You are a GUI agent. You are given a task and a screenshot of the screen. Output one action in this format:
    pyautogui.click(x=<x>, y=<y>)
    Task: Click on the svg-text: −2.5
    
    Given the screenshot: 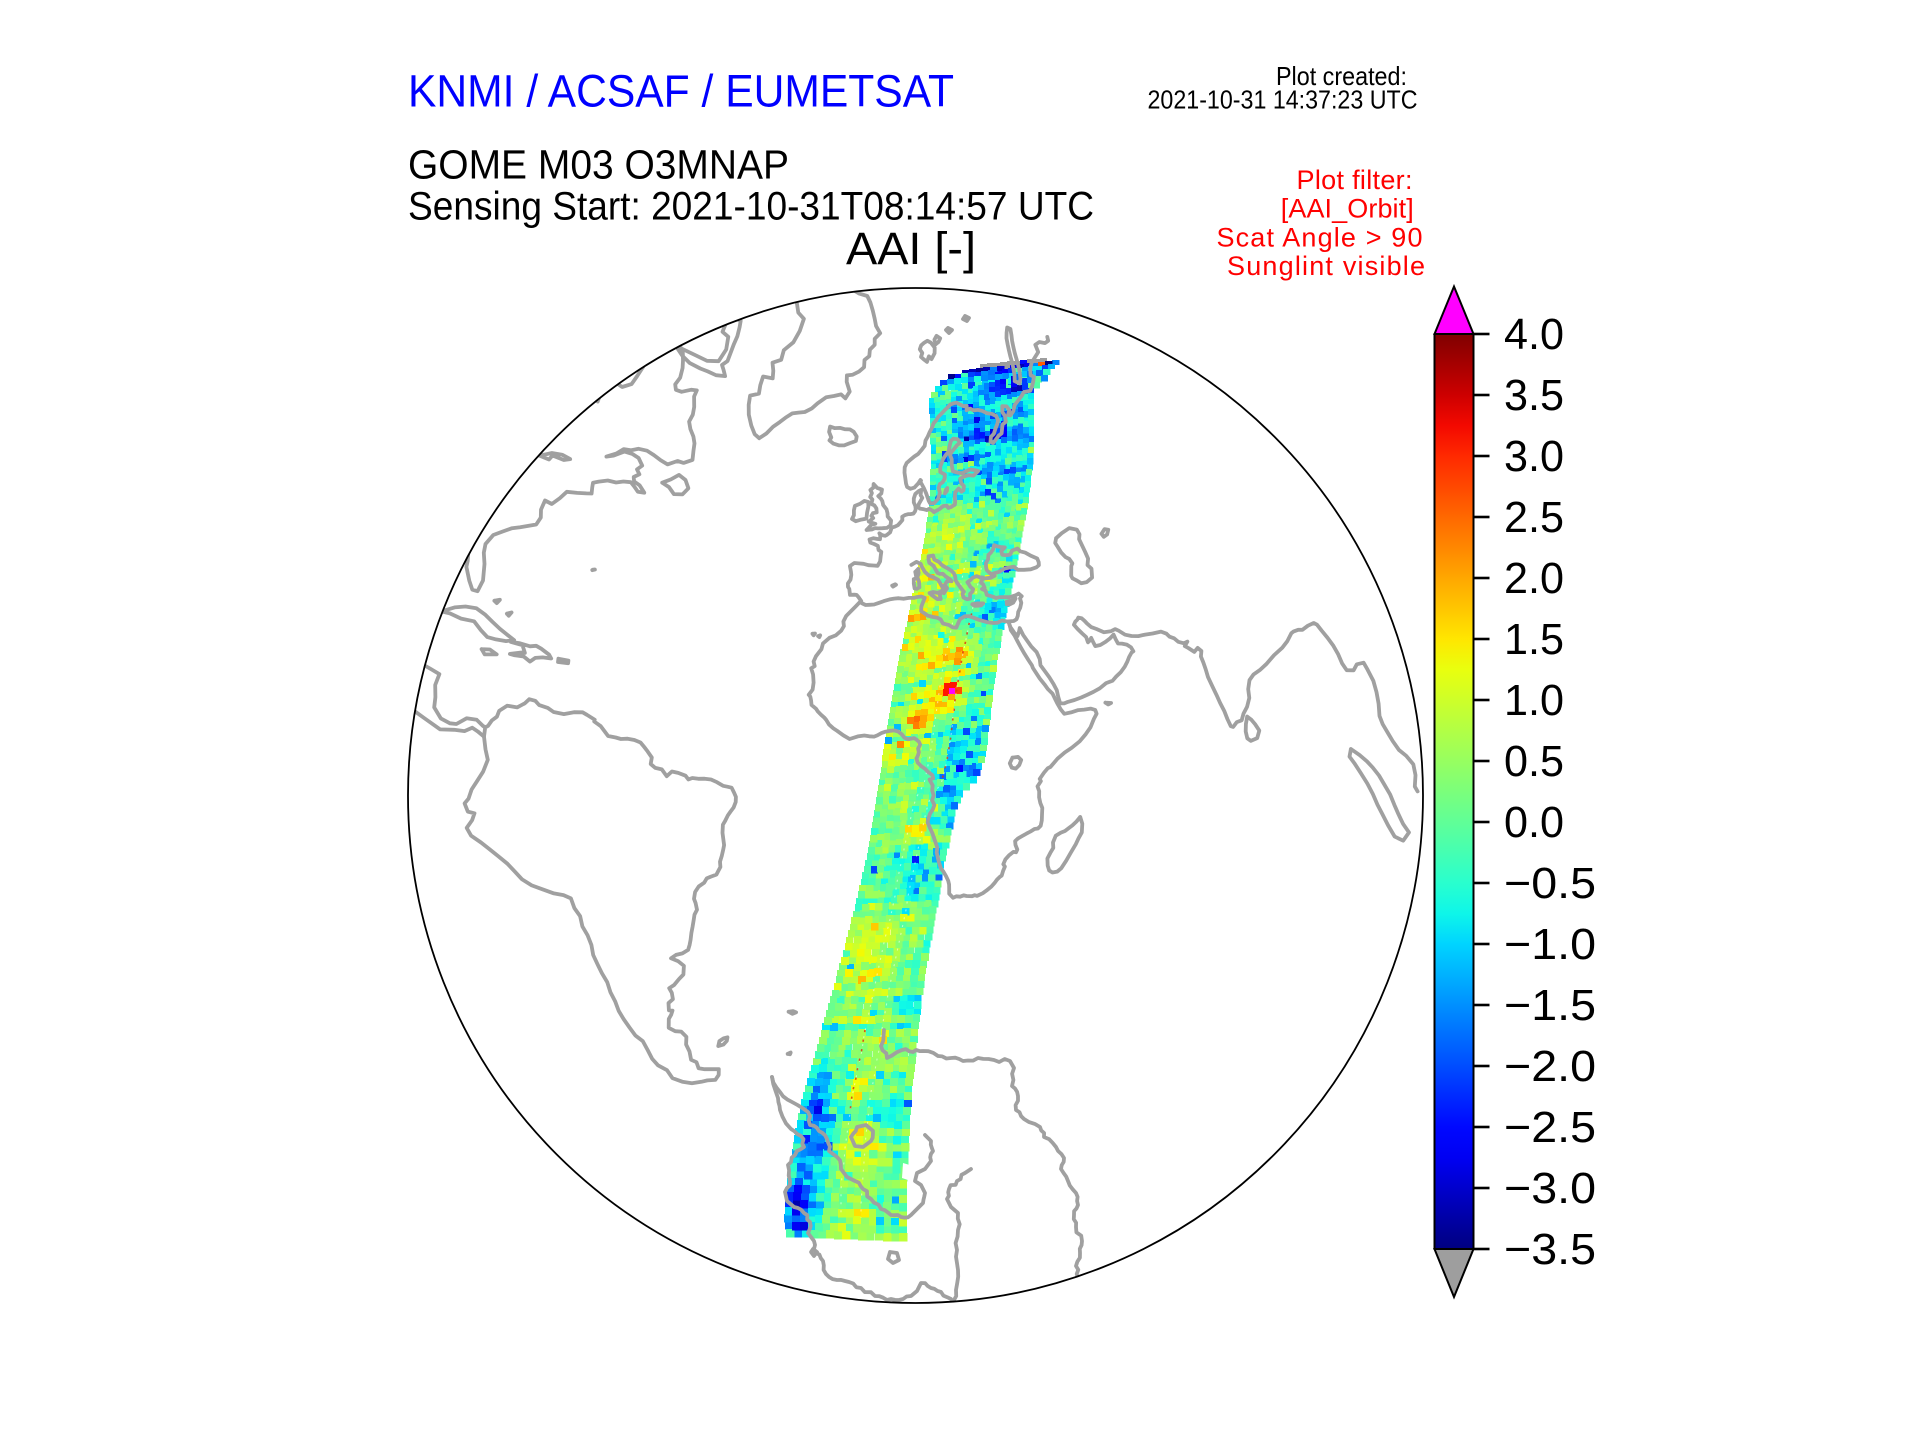 What is the action you would take?
    pyautogui.click(x=1550, y=1127)
    